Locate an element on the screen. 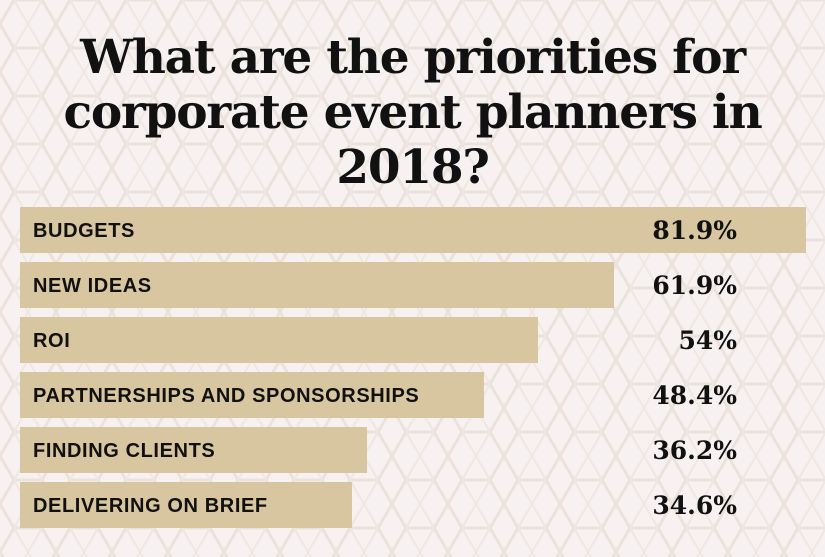 Image resolution: width=825 pixels, height=557 pixels. value-label: 81.9% is located at coordinates (694, 230).